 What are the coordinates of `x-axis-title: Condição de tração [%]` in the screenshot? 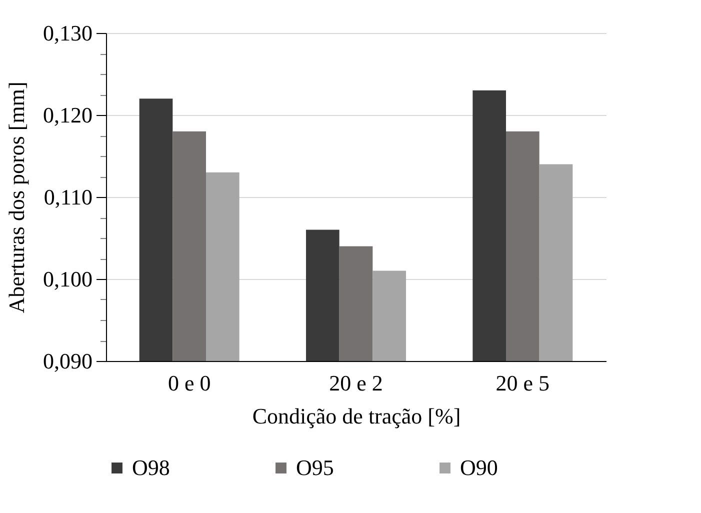 It's located at (356, 416).